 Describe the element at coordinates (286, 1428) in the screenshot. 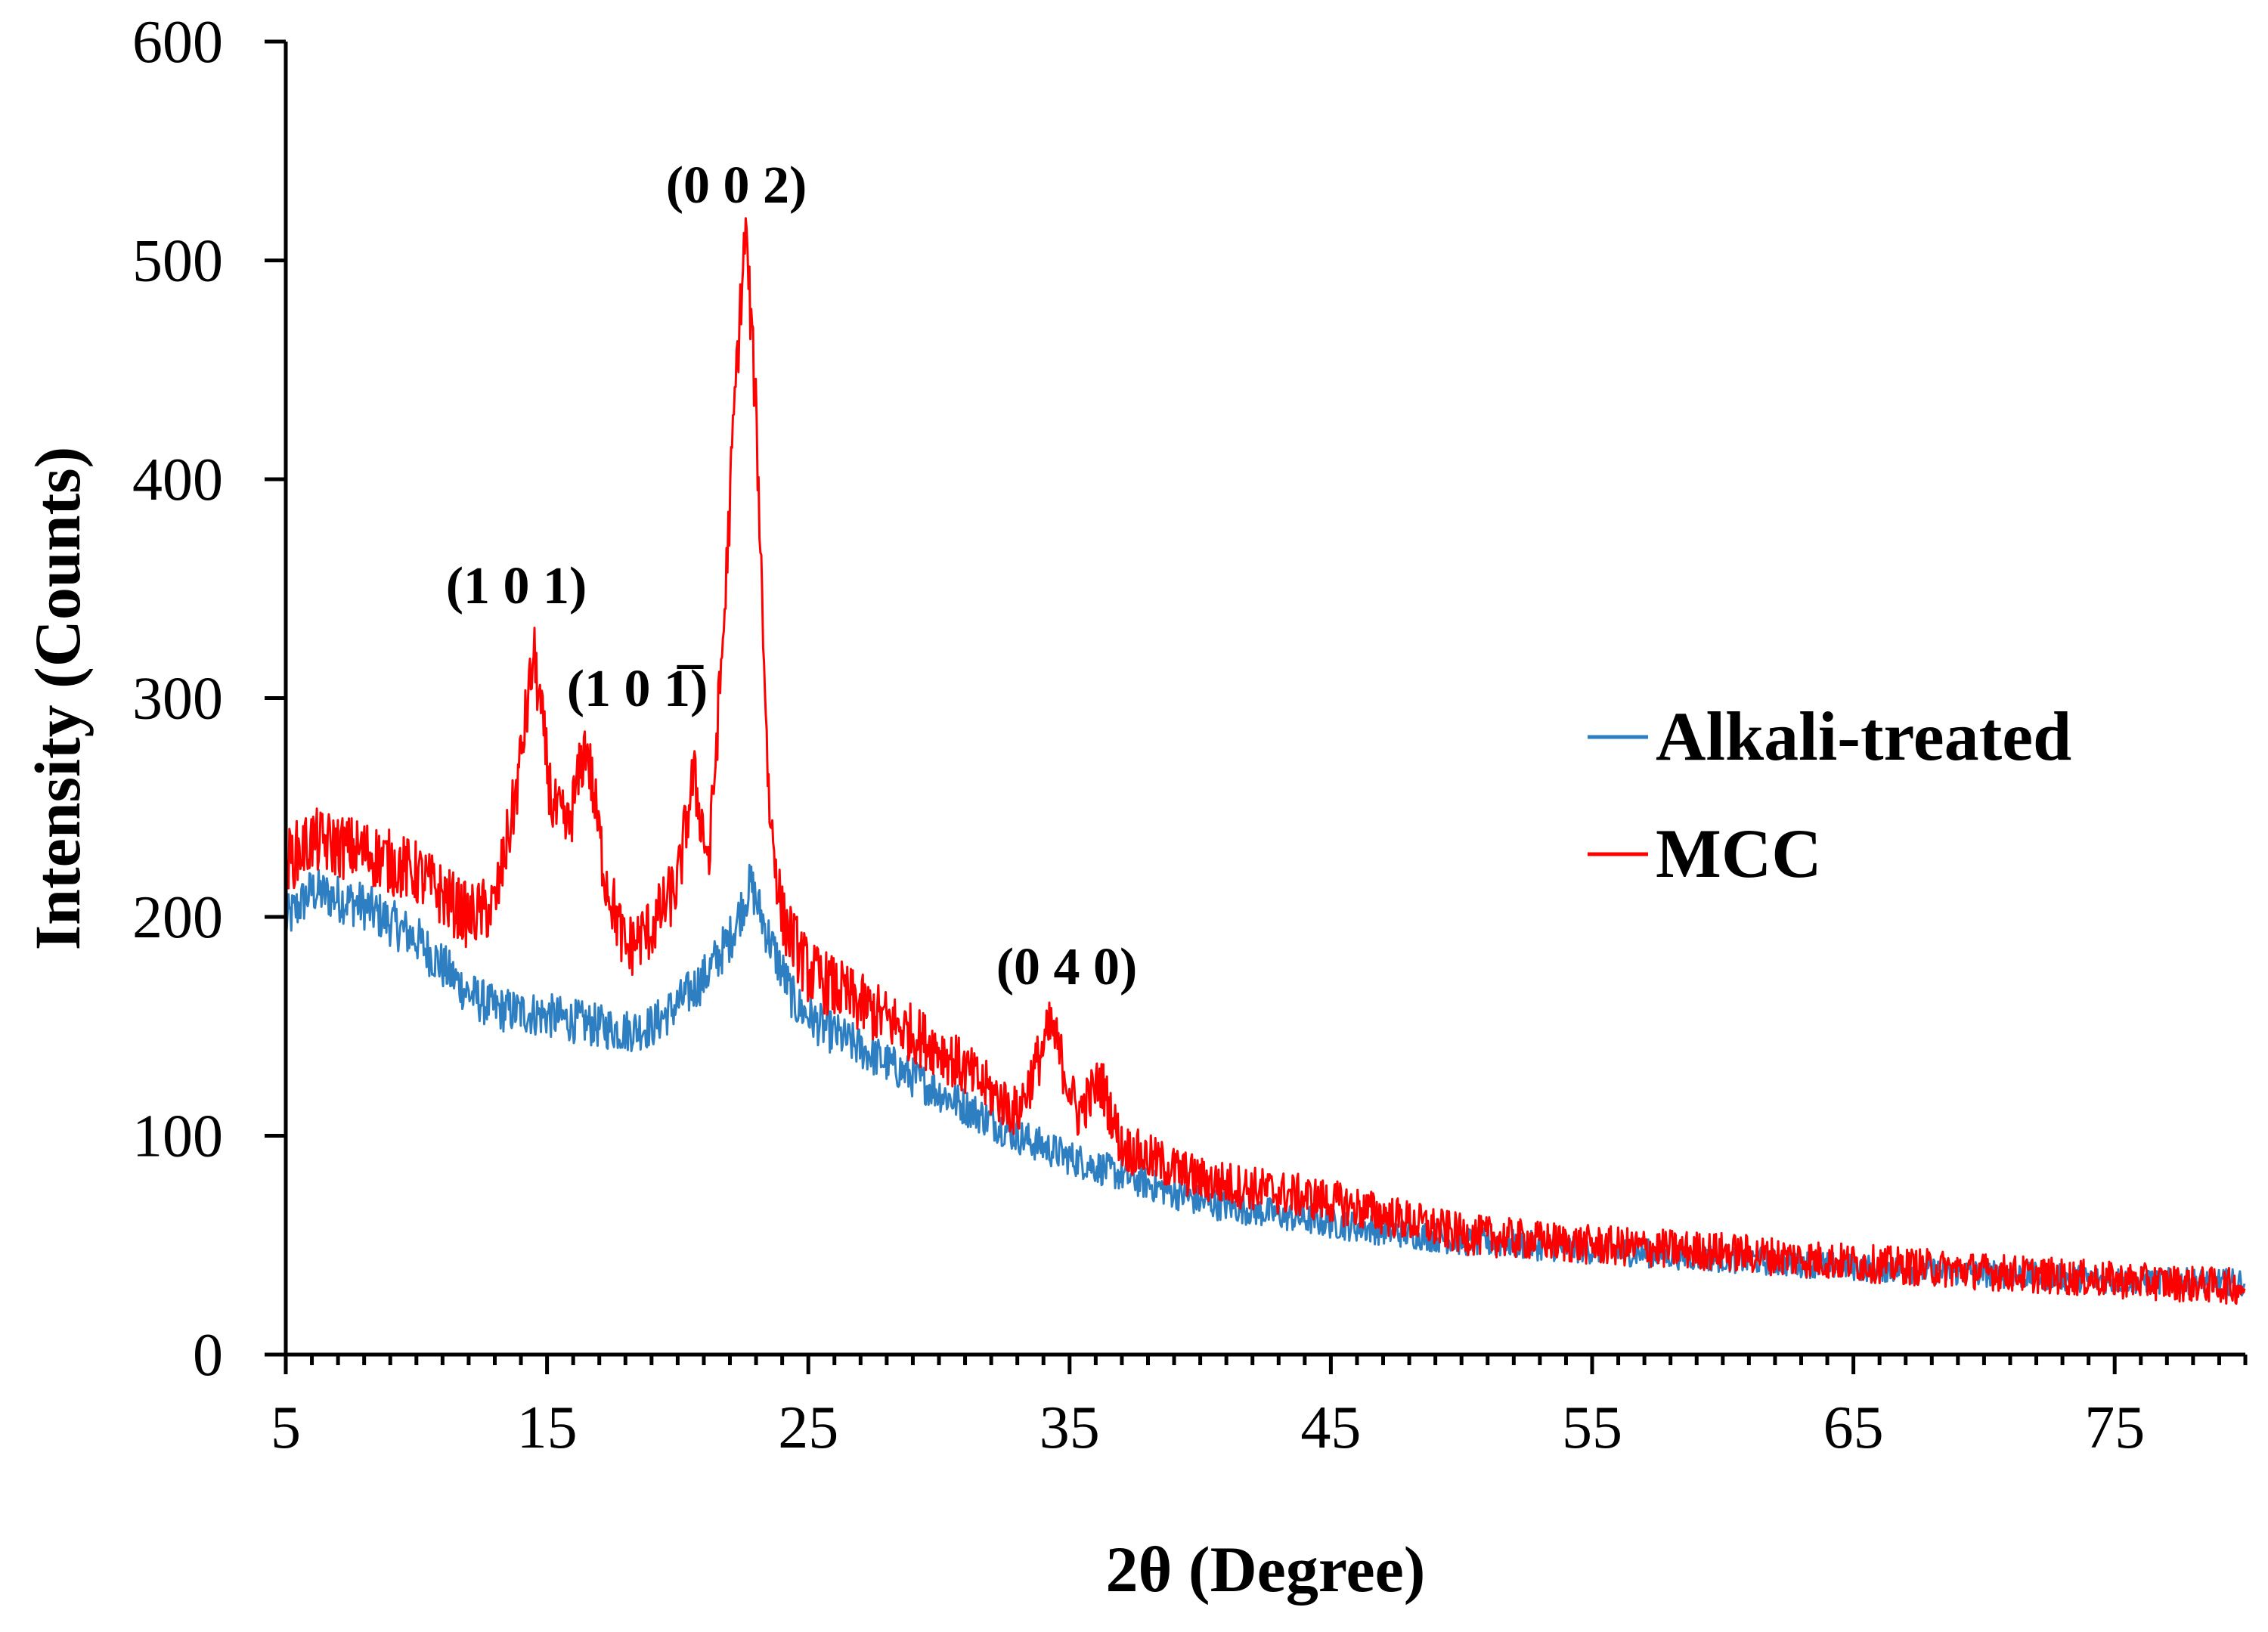

I see `x-tick-label: 5` at that location.